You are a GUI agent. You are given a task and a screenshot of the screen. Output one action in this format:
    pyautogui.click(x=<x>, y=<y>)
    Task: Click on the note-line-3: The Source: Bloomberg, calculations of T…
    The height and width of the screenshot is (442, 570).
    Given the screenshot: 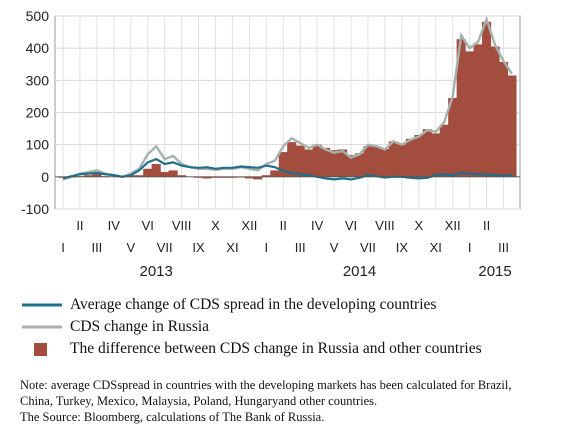 What is the action you would take?
    pyautogui.click(x=172, y=417)
    